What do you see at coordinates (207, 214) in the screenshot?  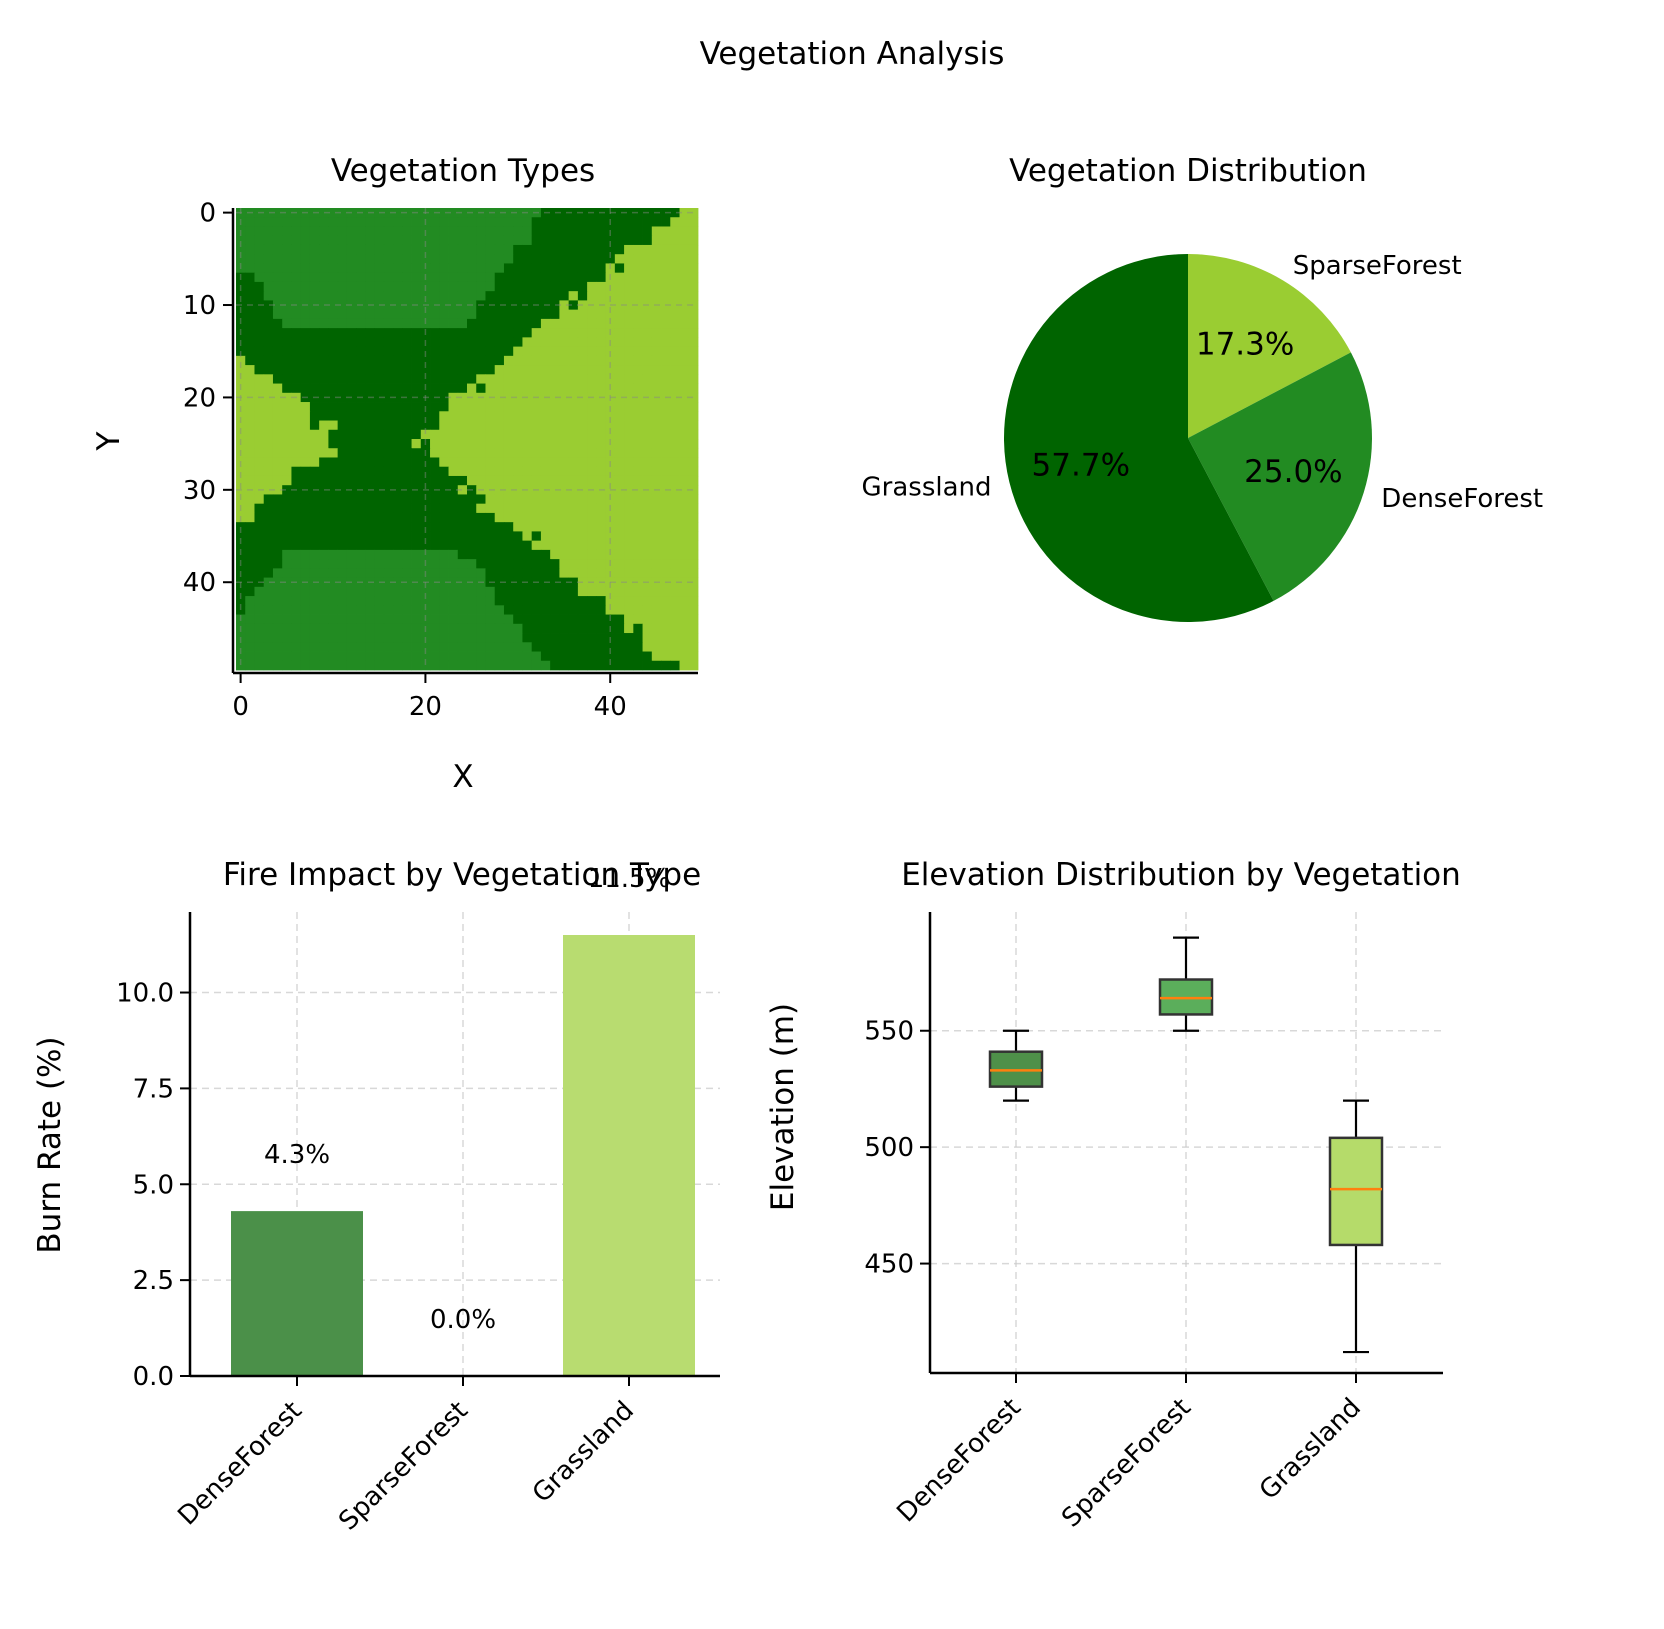 I see `heatmap-ytick-label: 0` at bounding box center [207, 214].